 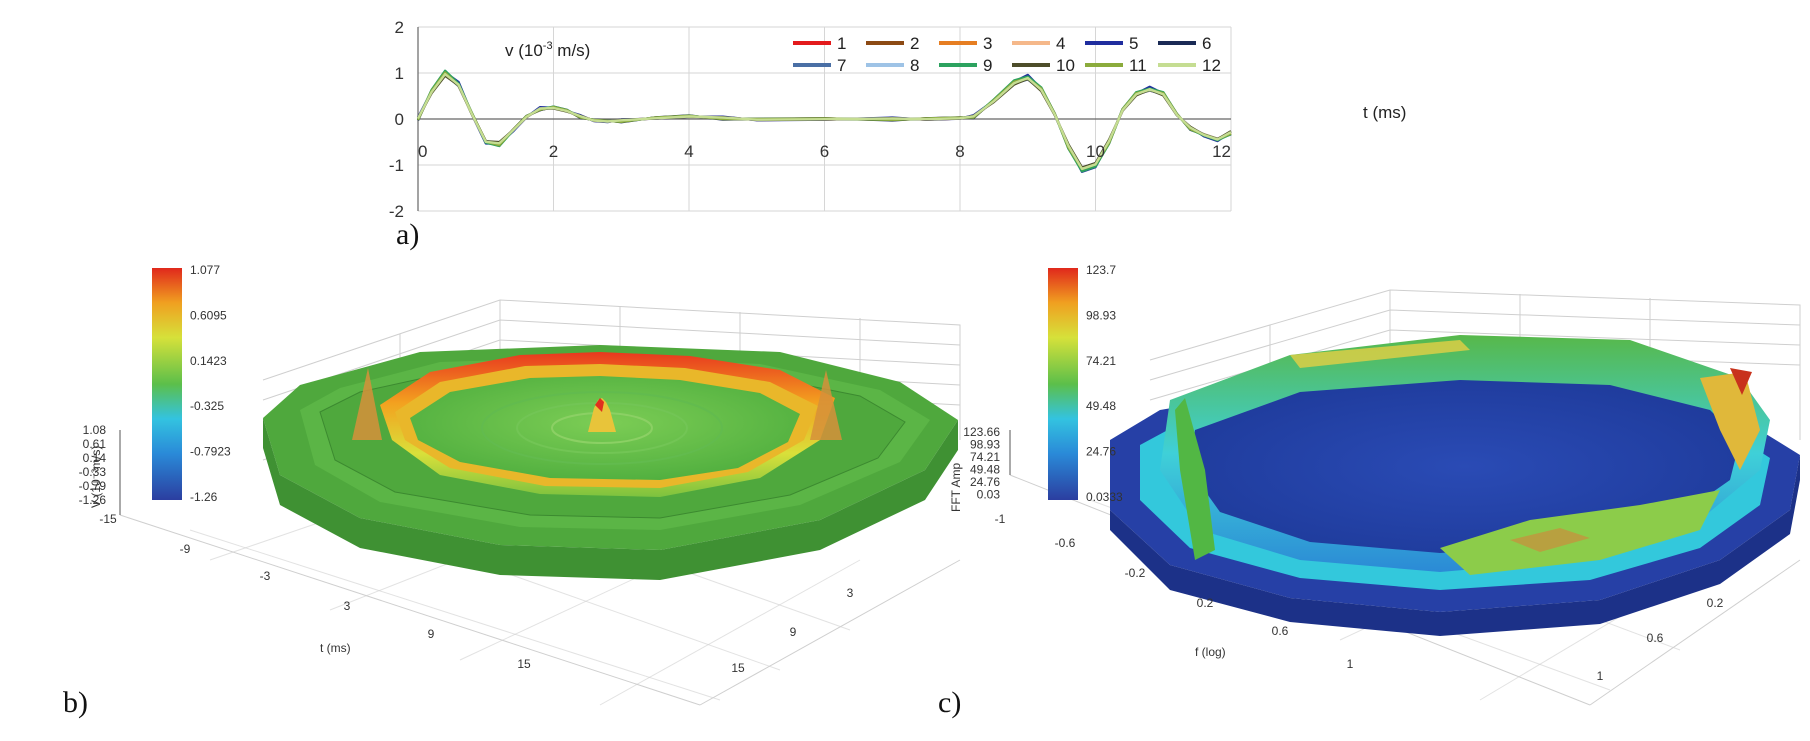 I want to click on panel-label-c: c), so click(x=949, y=702).